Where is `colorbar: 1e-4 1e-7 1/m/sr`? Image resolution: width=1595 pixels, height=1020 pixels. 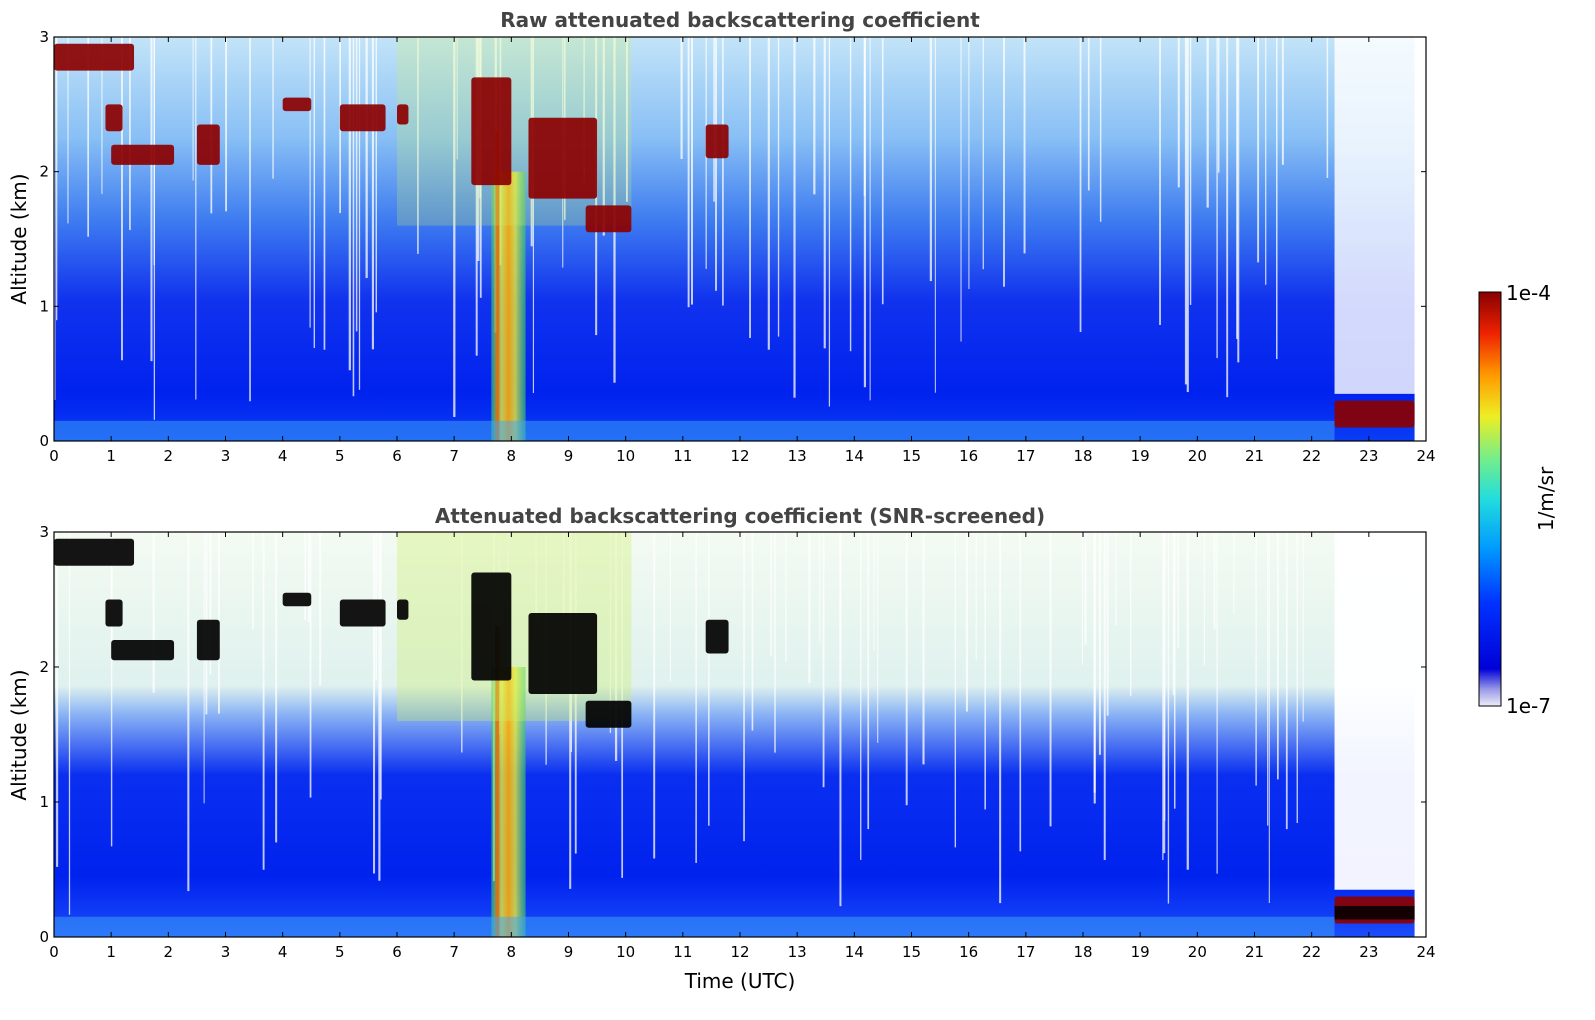 colorbar: 1e-4 1e-7 1/m/sr is located at coordinates (1518, 499).